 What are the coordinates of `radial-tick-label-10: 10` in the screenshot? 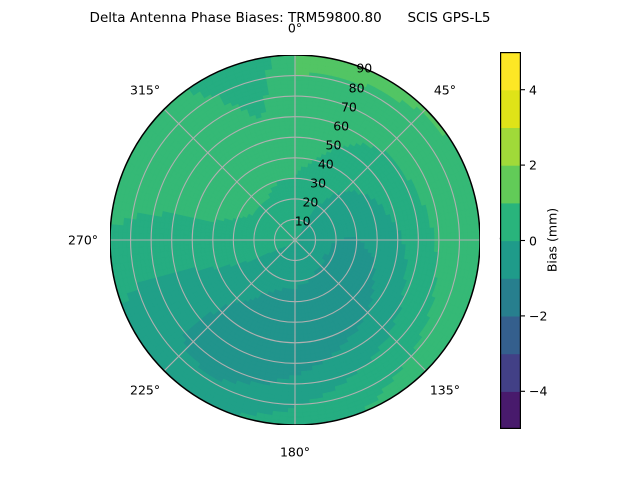 It's located at (302, 221).